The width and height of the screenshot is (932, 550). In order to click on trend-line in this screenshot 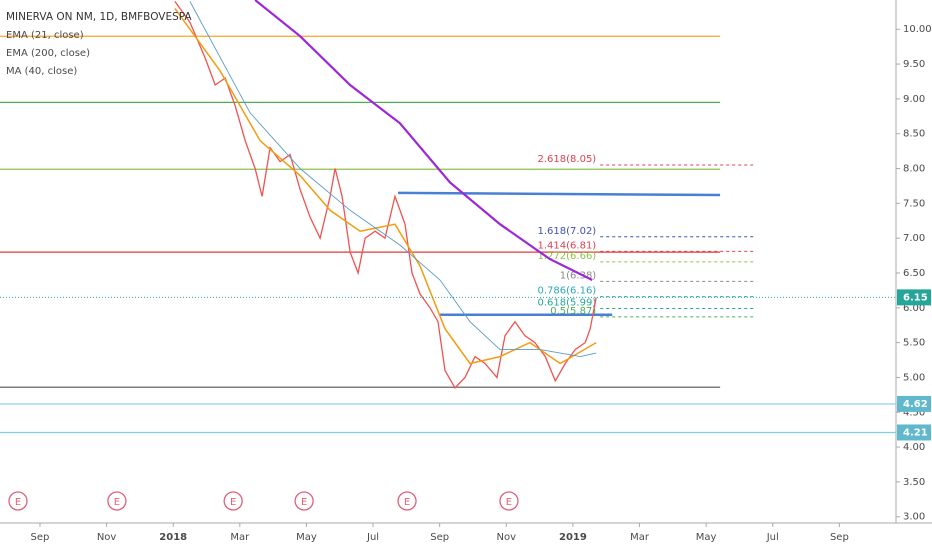, I will do `click(559, 194)`.